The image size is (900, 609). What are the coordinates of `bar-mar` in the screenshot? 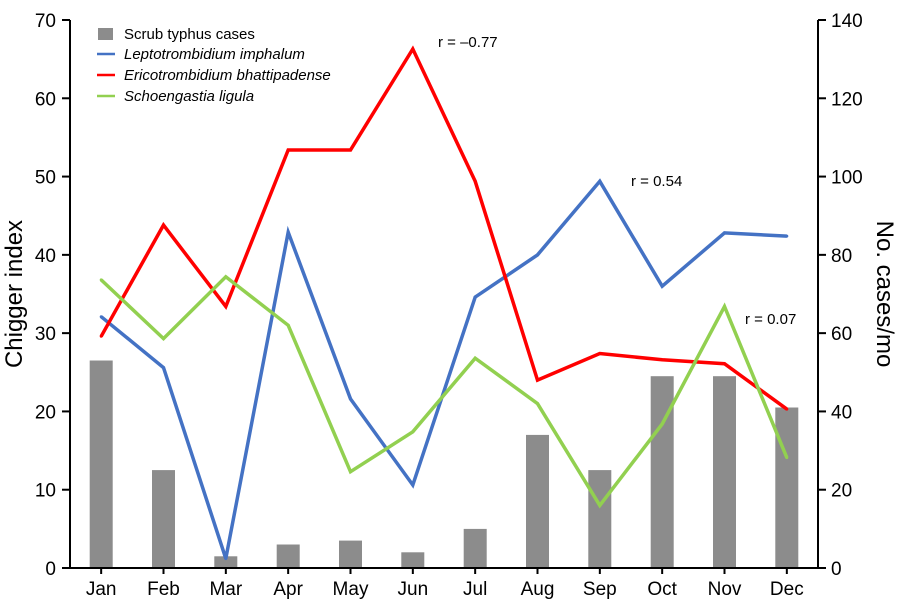 It's located at (226, 562).